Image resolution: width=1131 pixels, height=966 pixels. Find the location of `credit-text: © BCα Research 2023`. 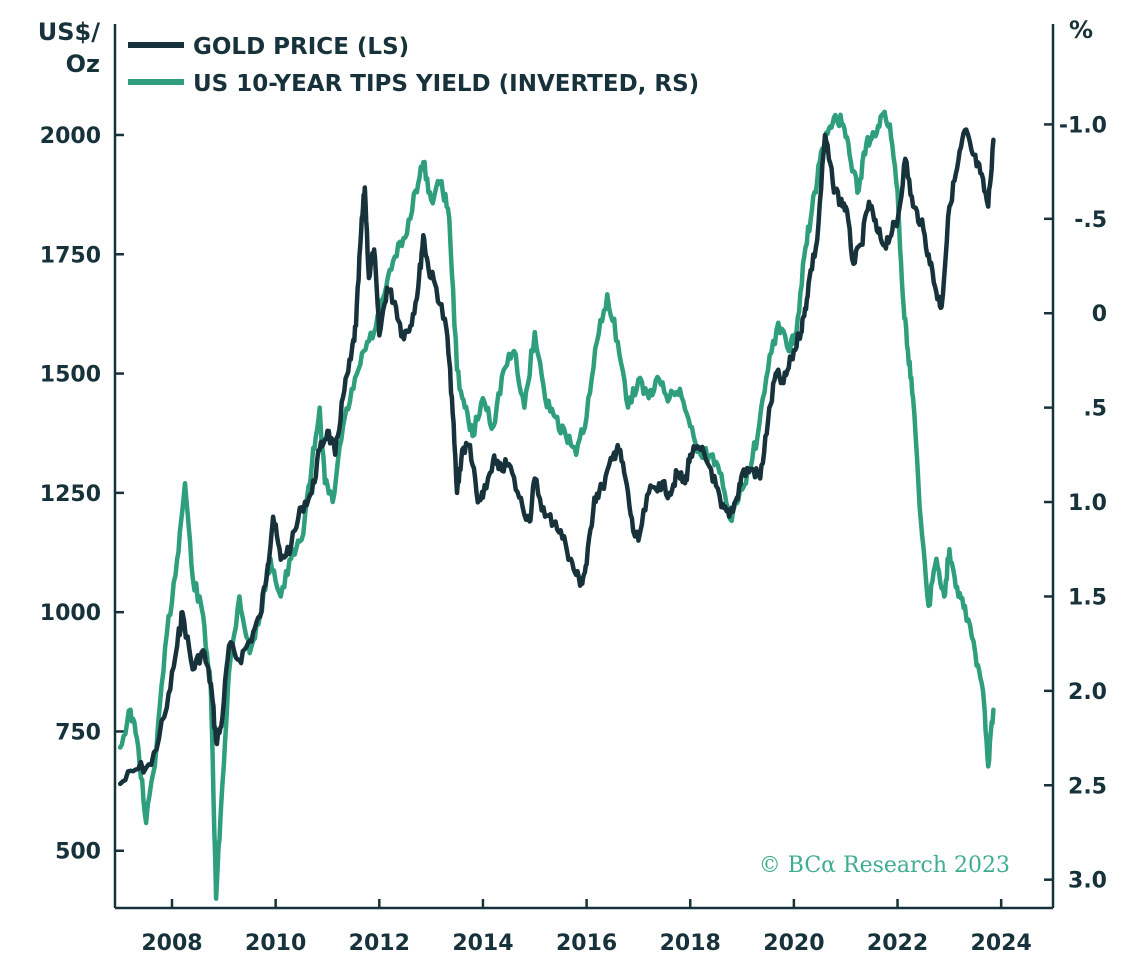

credit-text: © BCα Research 2023 is located at coordinates (884, 865).